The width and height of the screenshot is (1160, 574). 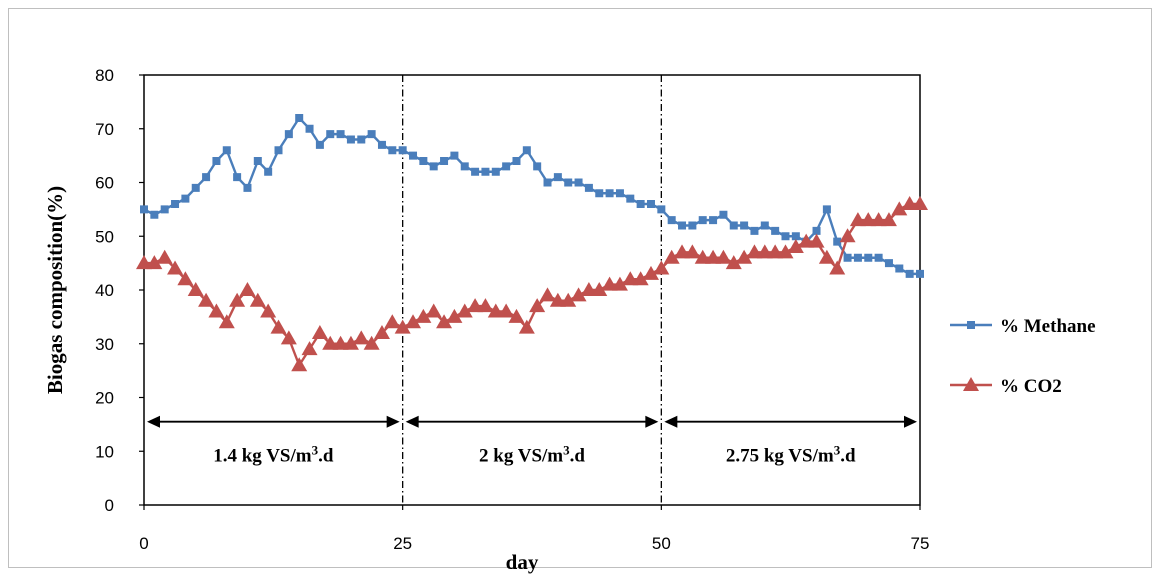 I want to click on period-label: 2 kg VS/m3.d, so click(x=532, y=454).